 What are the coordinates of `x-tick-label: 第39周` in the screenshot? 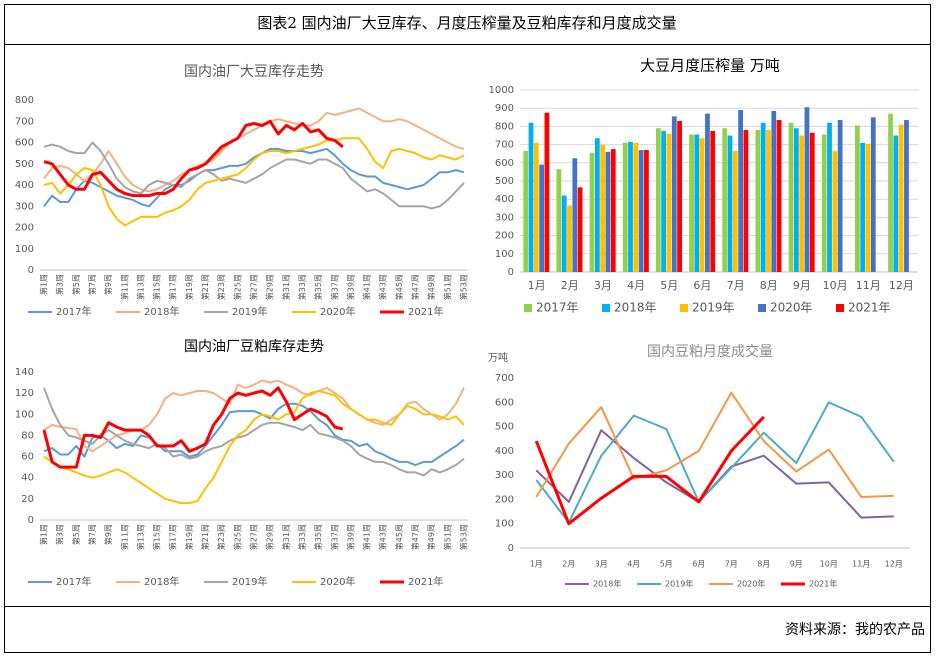 It's located at (350, 537).